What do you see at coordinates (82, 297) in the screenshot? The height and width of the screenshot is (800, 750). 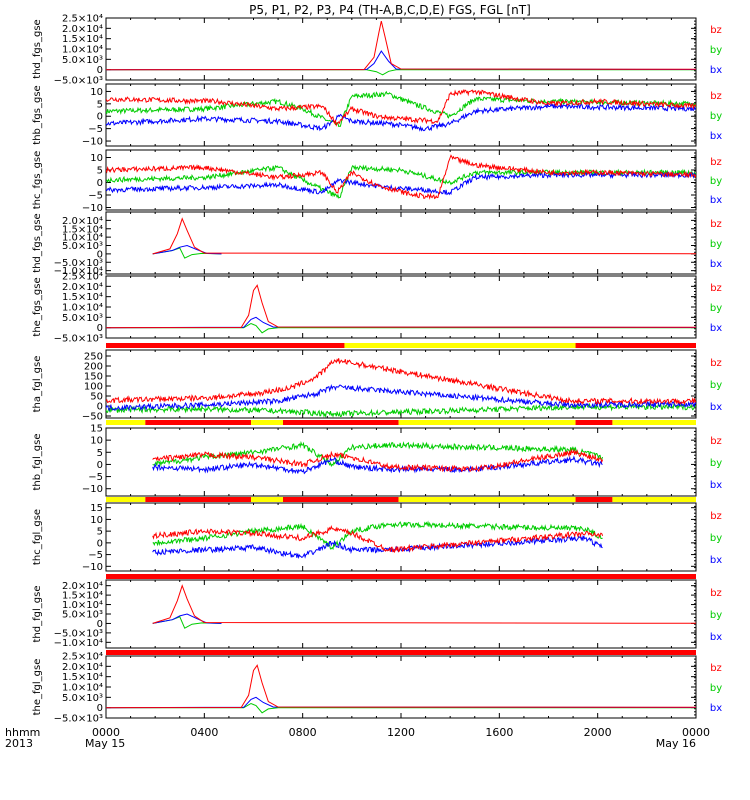 I see `y-tick-label: 1.5×10⁴` at bounding box center [82, 297].